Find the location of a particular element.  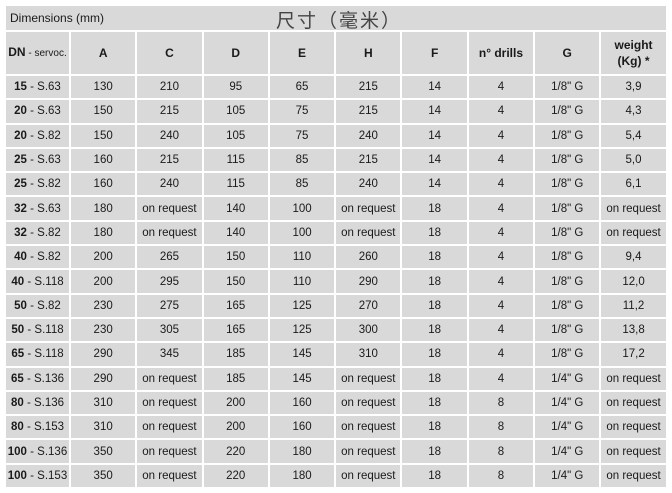

dn-value: 20 is located at coordinates (20, 135).